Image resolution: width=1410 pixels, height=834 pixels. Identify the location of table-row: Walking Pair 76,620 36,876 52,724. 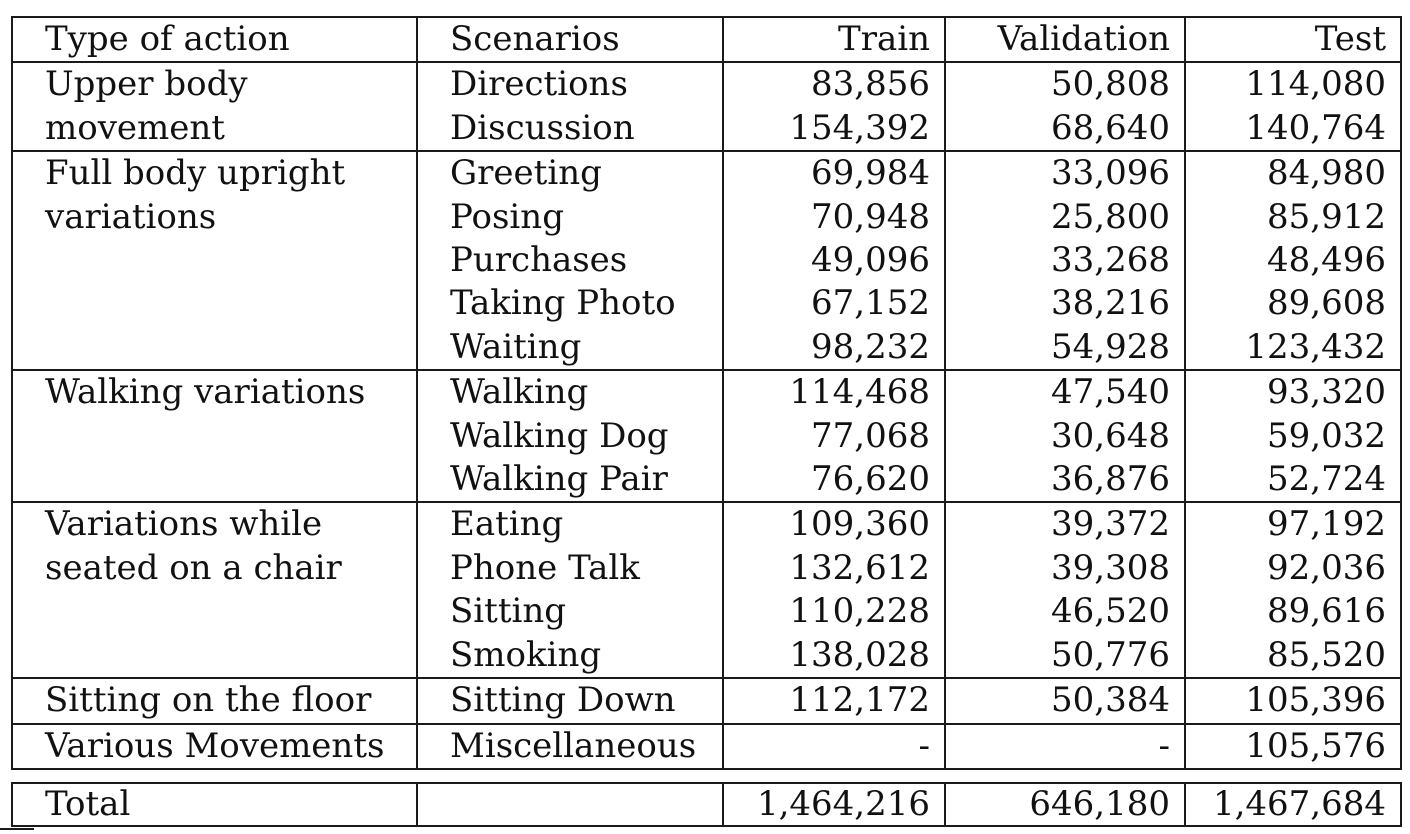
(706, 480).